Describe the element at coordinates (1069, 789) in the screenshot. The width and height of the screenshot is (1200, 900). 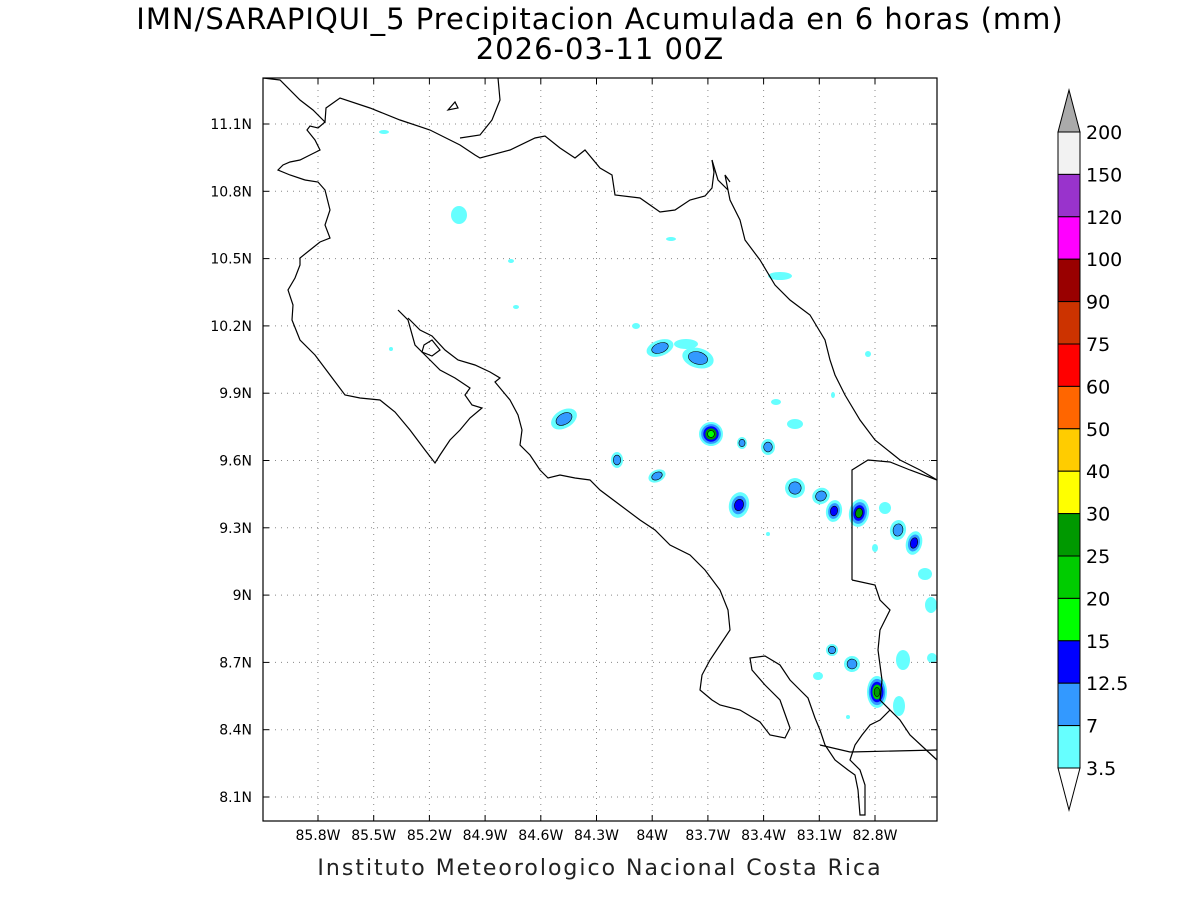
I see `colorbar-under-arrow` at that location.